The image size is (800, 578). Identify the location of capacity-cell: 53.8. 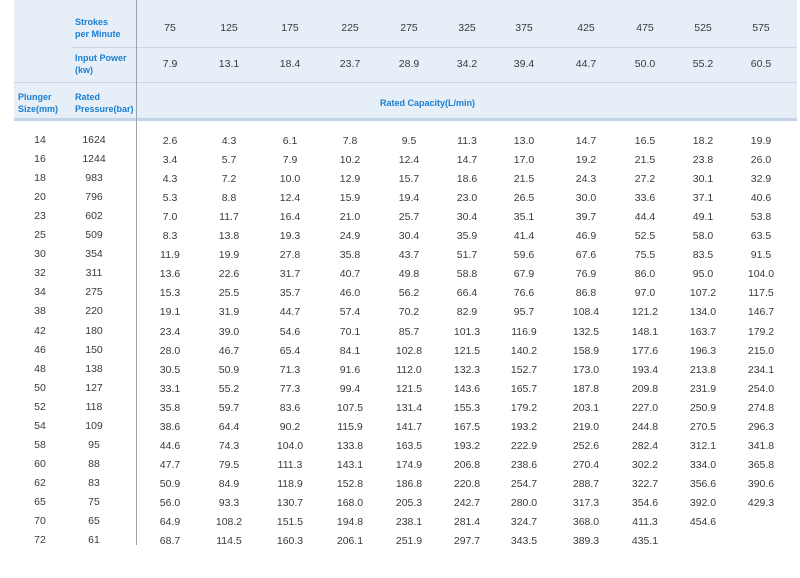
(761, 217).